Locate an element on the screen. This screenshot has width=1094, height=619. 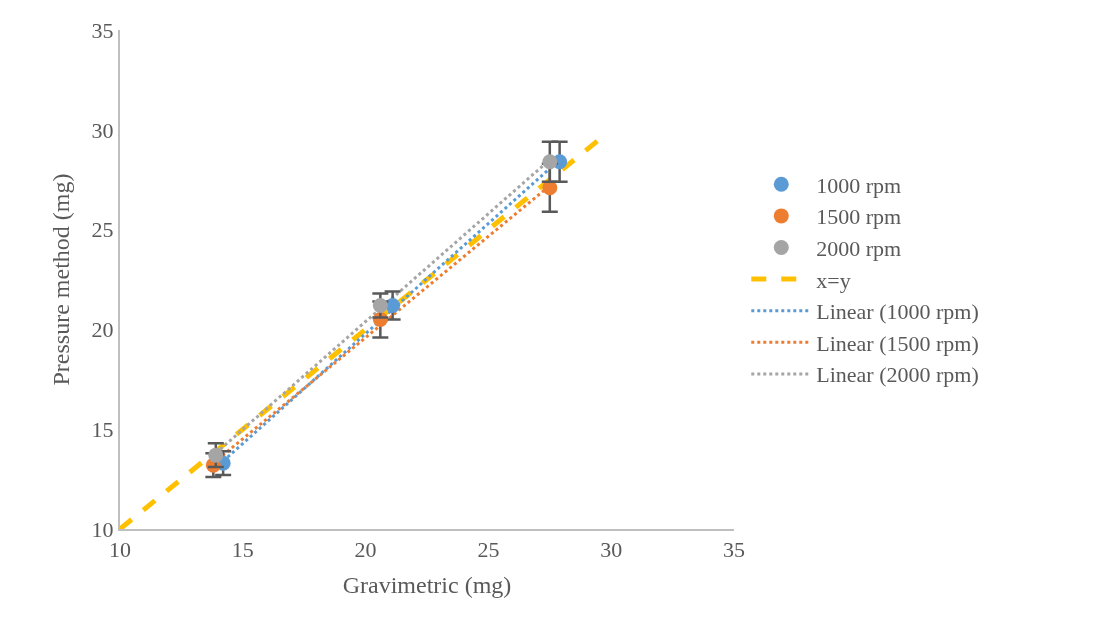
legend-label: 2000 rpm is located at coordinates (859, 249).